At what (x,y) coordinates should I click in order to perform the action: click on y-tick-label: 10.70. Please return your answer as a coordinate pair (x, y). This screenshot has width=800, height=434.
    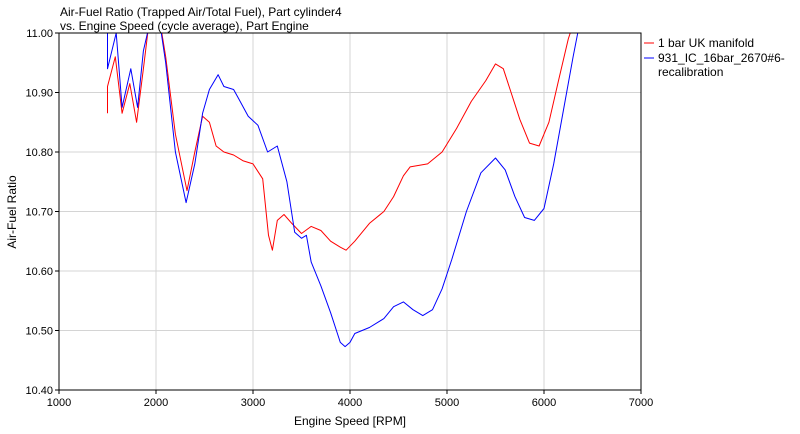
    Looking at the image, I should click on (39, 213).